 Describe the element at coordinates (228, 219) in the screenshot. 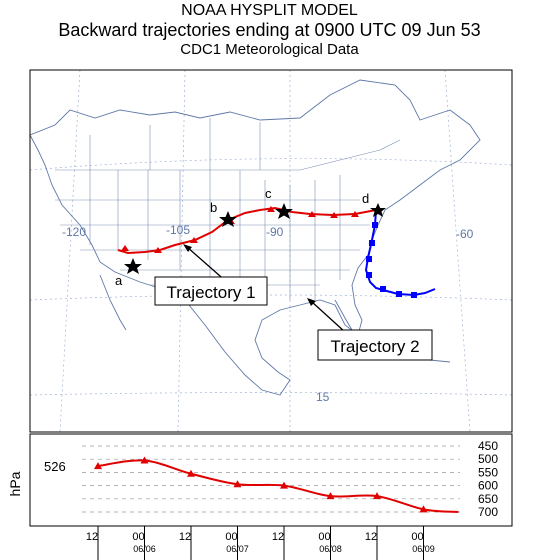

I see `star-b` at that location.